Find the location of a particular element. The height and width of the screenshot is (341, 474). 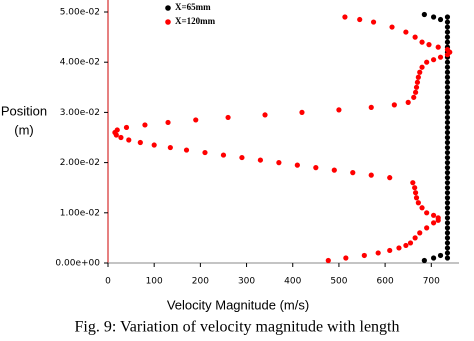

x-axis-label: Velocity Magnitude (m/s) is located at coordinates (238, 304).